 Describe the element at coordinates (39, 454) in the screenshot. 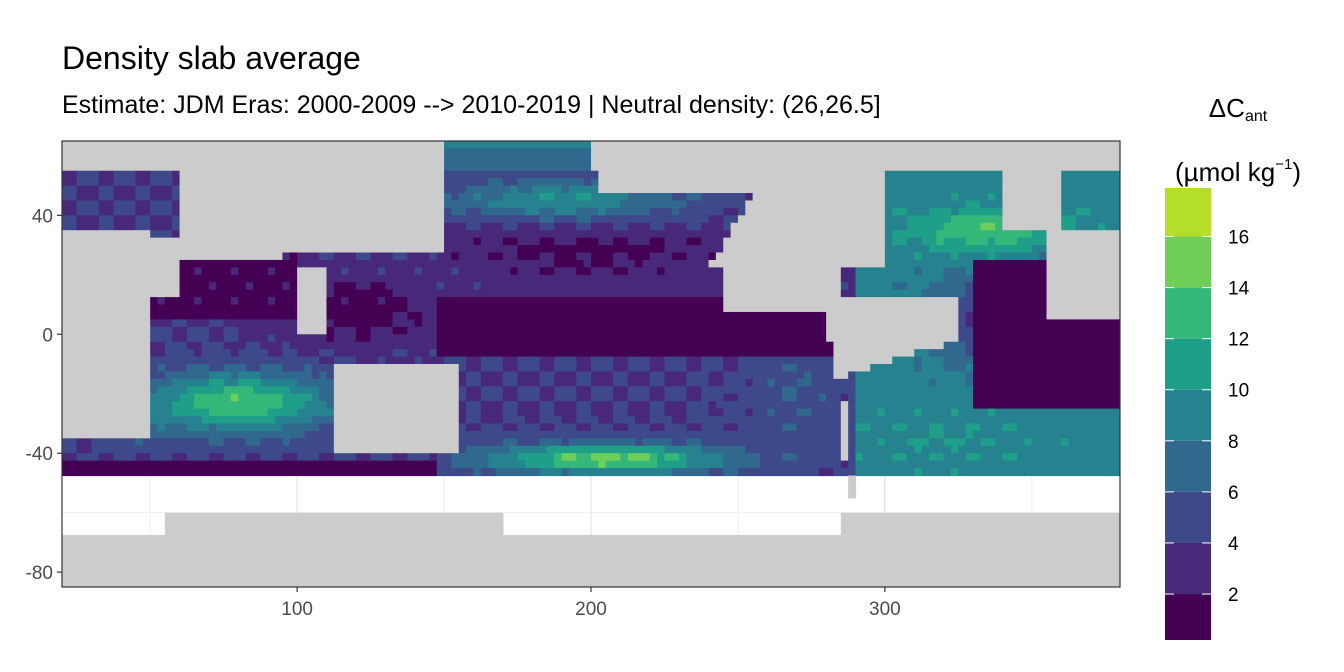

I see `y-tick-label: -40` at that location.